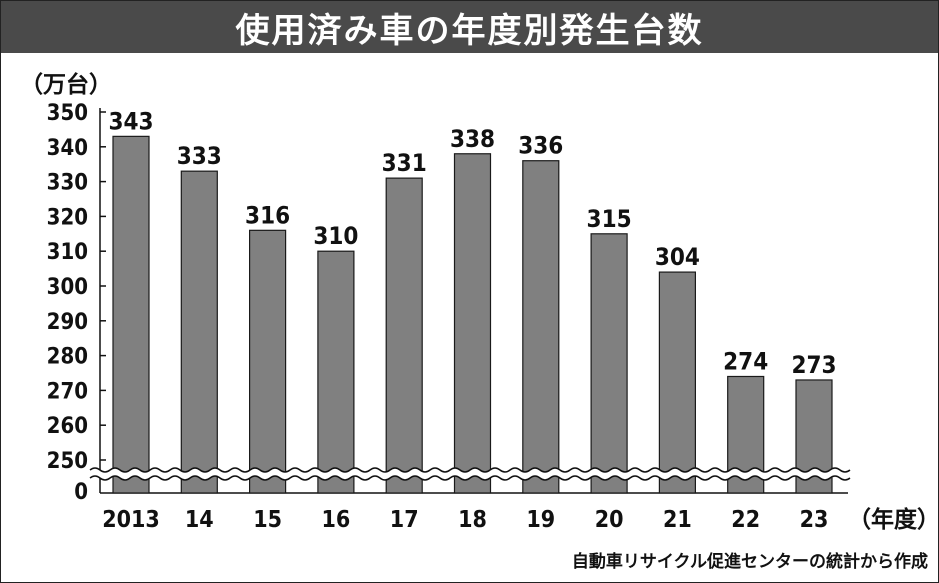 This screenshot has width=939, height=583. I want to click on value-label-17: 331, so click(404, 163).